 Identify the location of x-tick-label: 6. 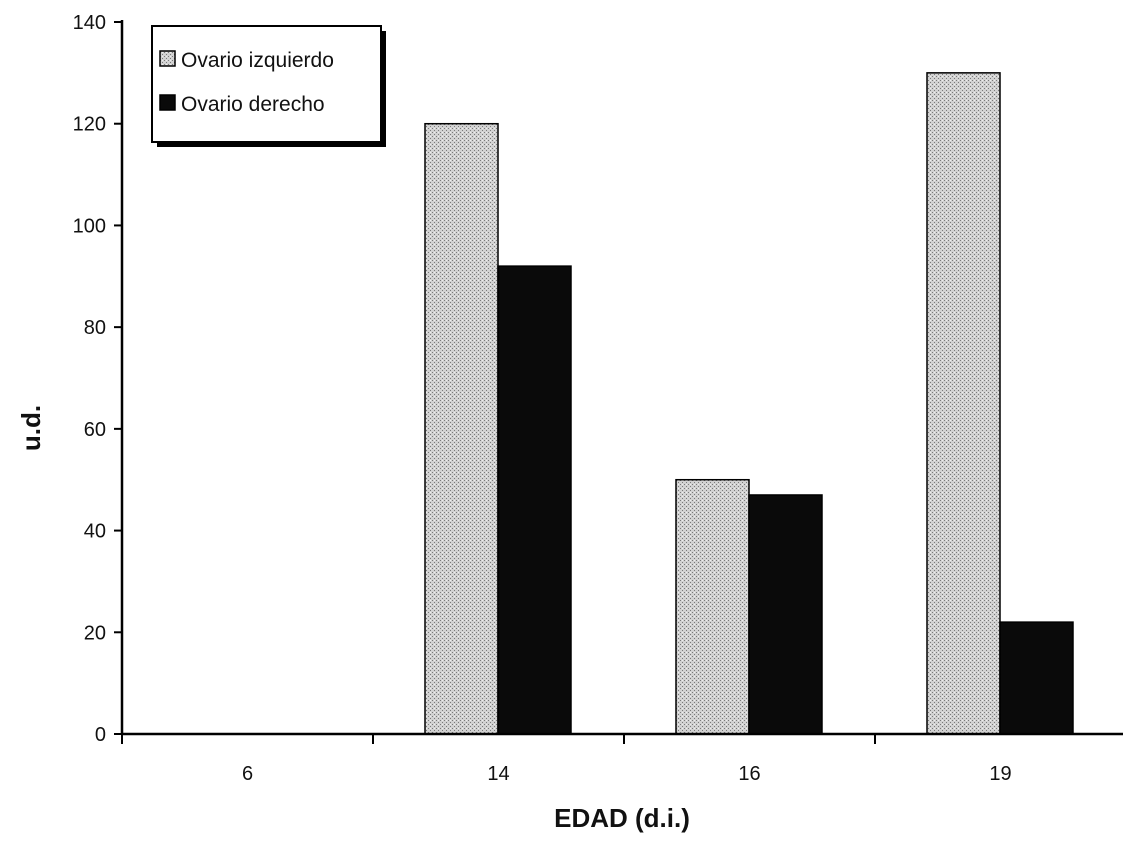
(247, 774).